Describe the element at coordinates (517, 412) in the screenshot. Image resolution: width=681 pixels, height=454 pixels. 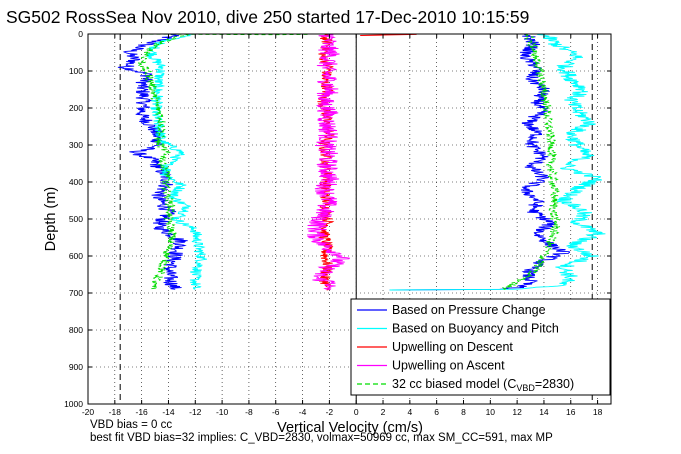
I see `tick-label-x: 12` at that location.